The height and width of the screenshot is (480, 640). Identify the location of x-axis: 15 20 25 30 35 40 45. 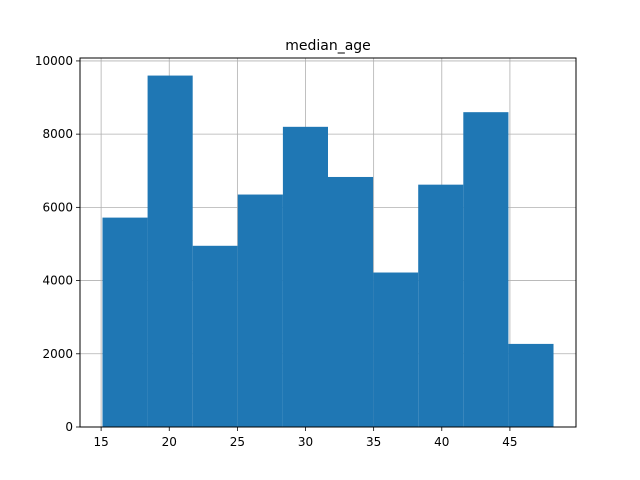
(305, 438).